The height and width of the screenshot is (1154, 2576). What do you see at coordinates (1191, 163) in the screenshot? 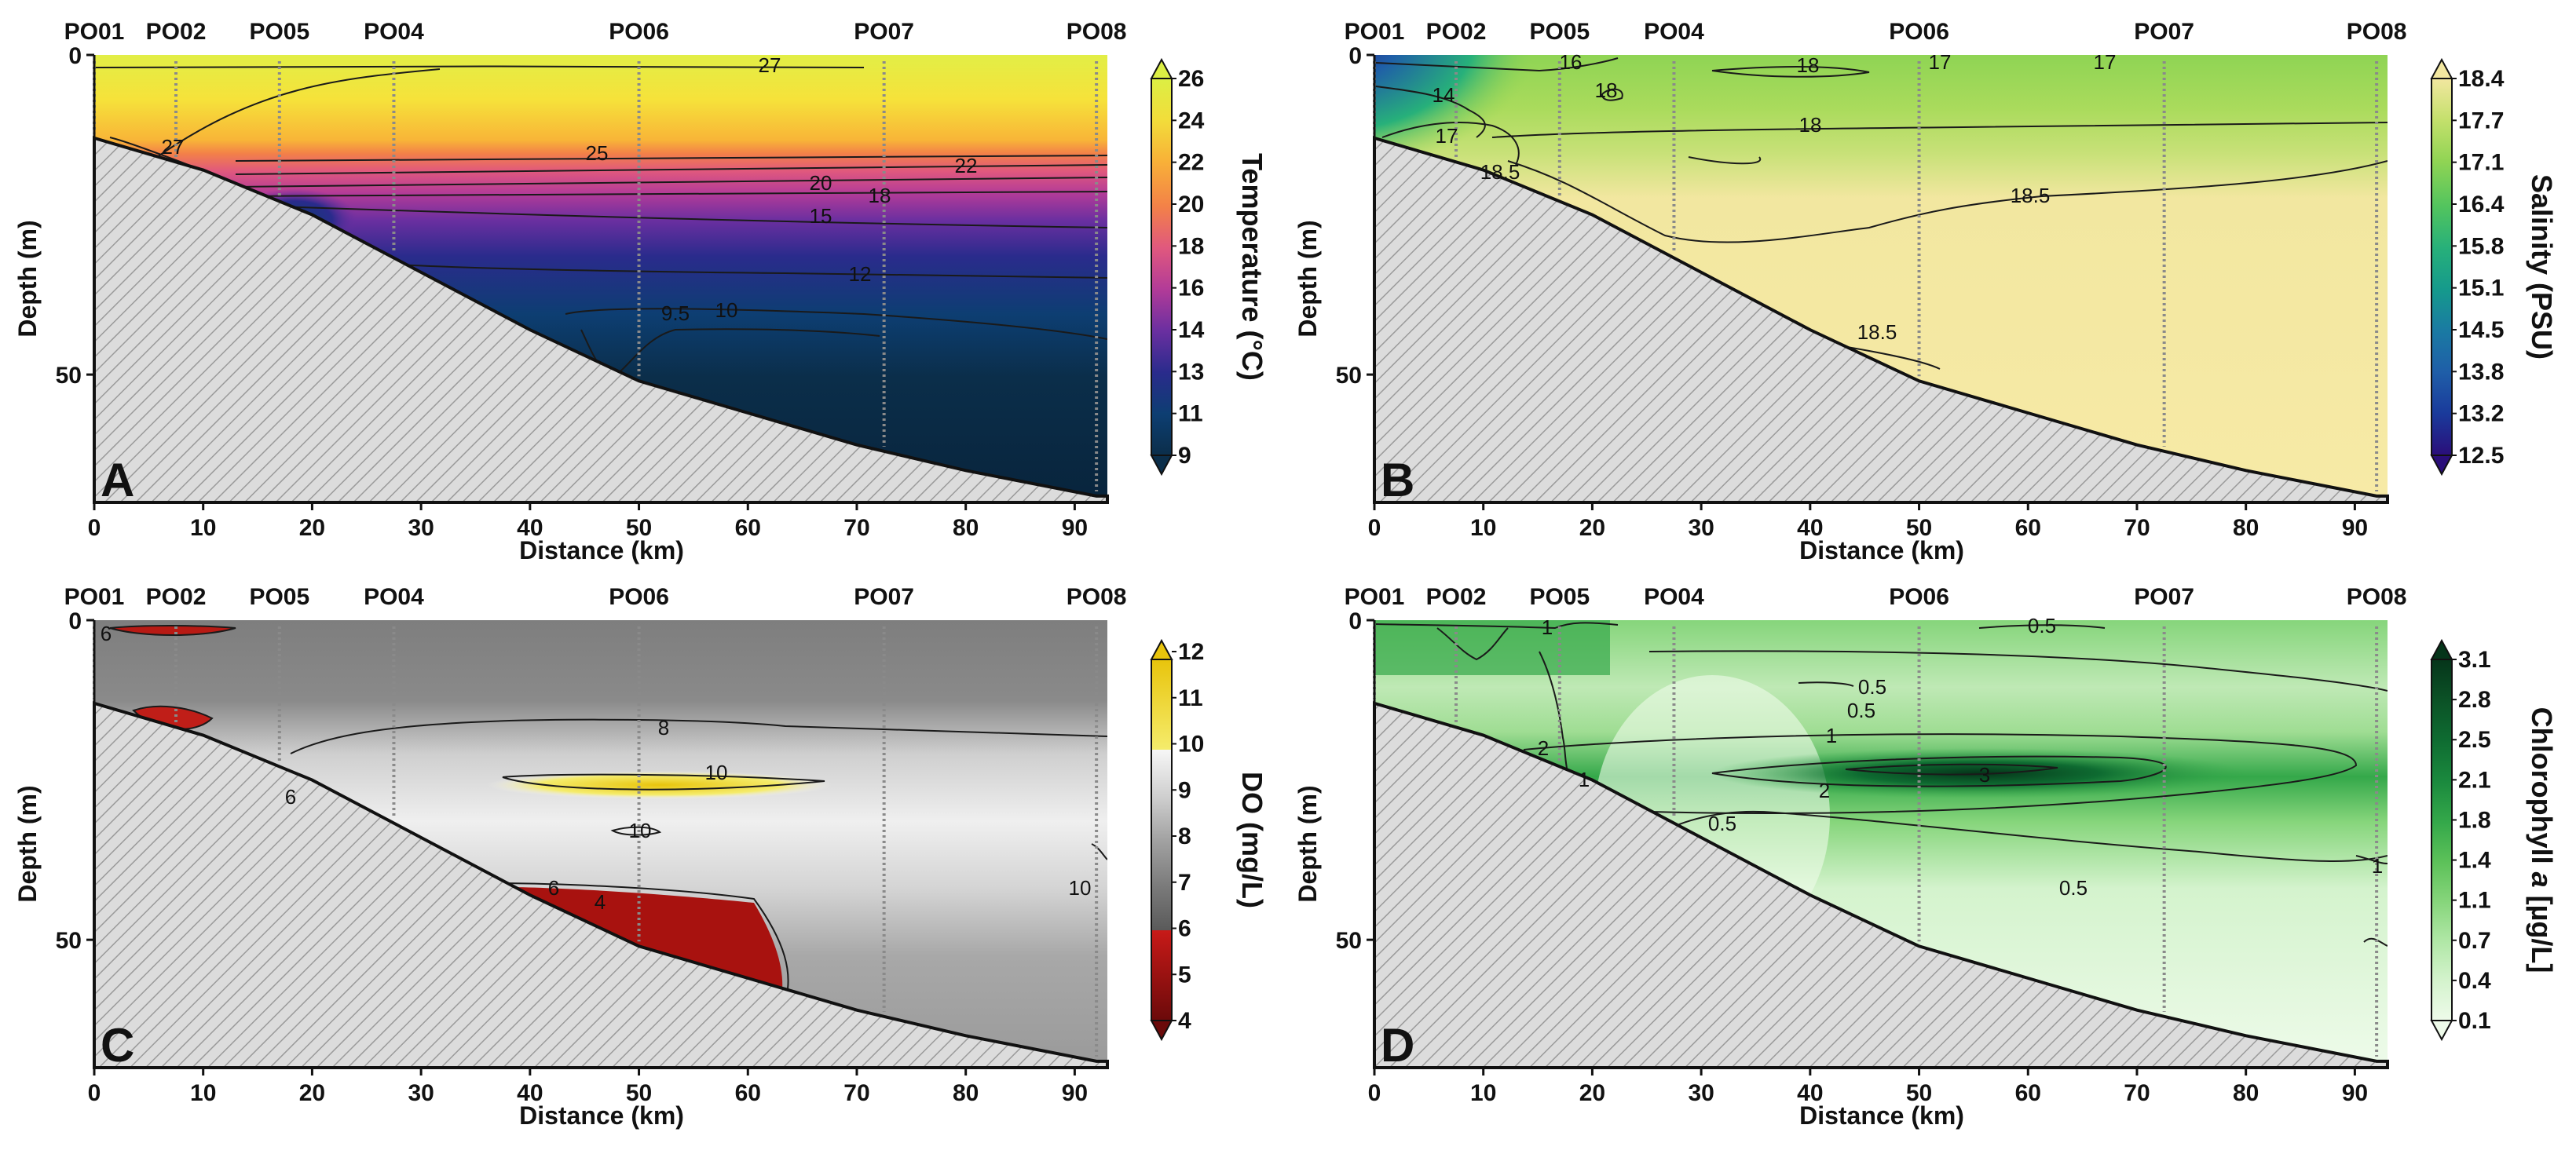
I see `colorbar-tick-label: 22` at bounding box center [1191, 163].